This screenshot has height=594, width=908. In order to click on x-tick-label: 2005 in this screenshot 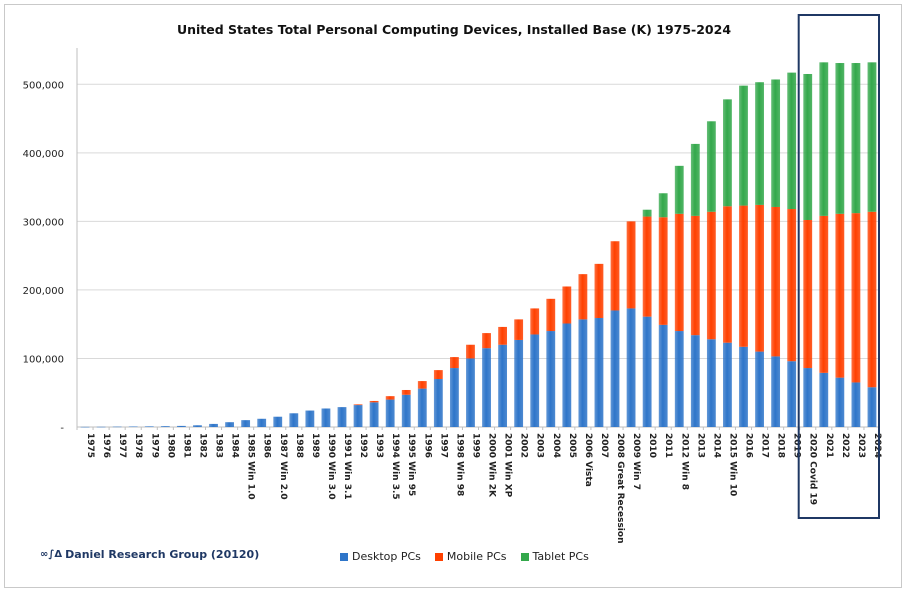, I will do `click(572, 445)`.